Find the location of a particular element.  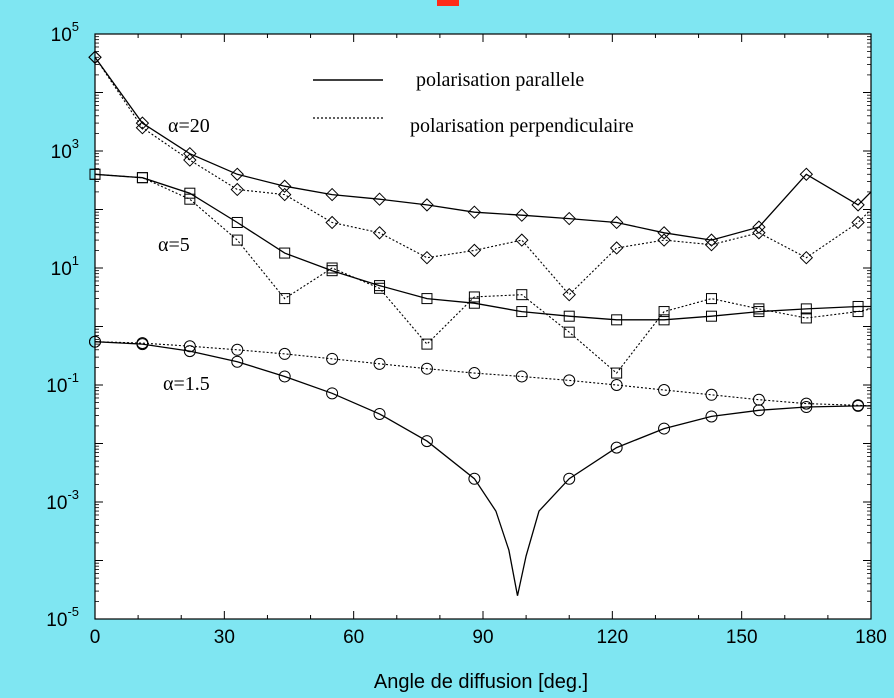

y-tick-label: 10⁻⁵ is located at coordinates (62, 617).